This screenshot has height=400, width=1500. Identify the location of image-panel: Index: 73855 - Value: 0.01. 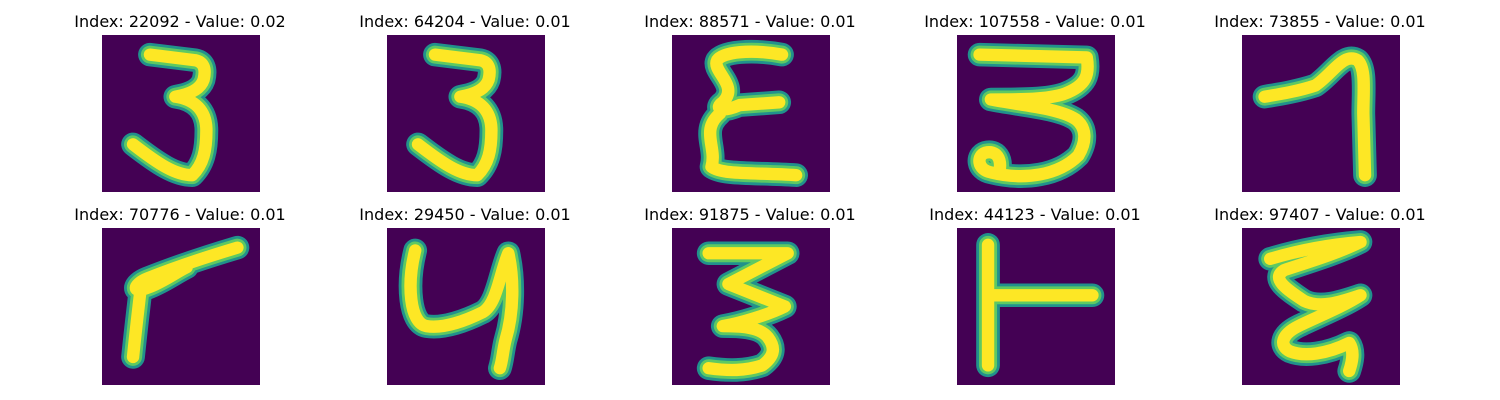
(1320, 102).